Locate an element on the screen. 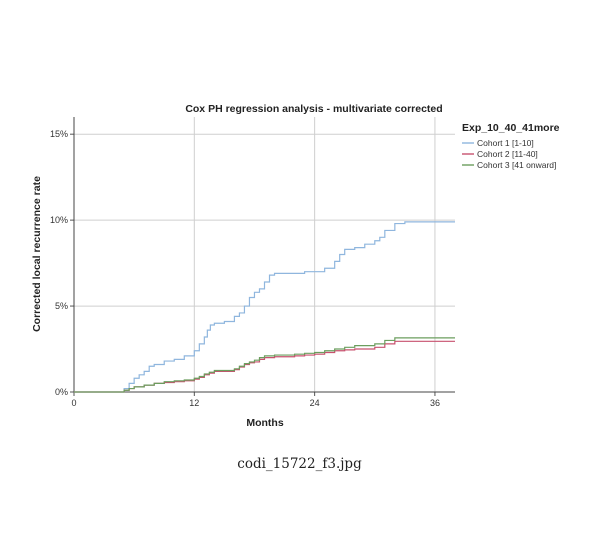 The height and width of the screenshot is (558, 599). figure-caption: codi_15722_f3.jpg is located at coordinates (299, 464).